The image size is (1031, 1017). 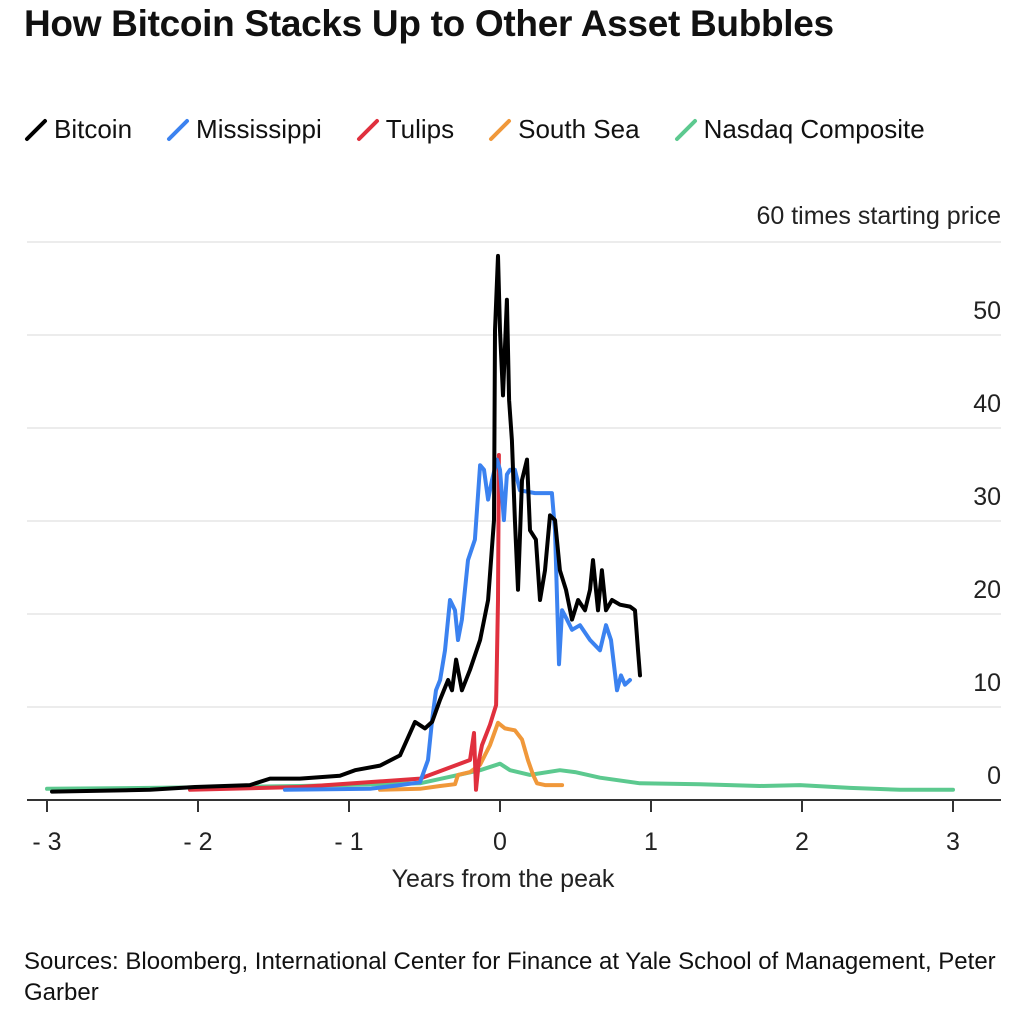 I want to click on y-tick-label: 30, so click(x=987, y=497).